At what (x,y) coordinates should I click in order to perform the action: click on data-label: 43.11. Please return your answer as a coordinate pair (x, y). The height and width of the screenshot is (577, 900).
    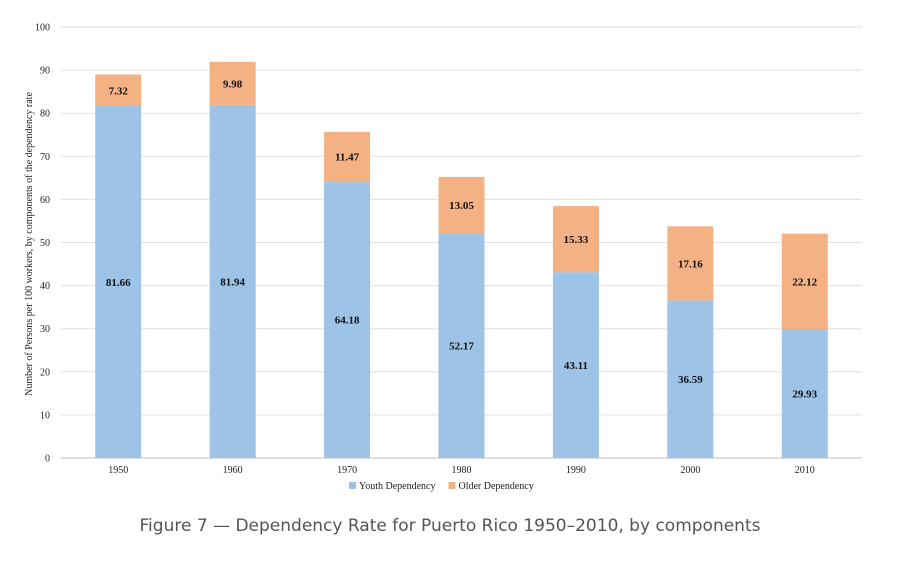
    Looking at the image, I should click on (576, 366).